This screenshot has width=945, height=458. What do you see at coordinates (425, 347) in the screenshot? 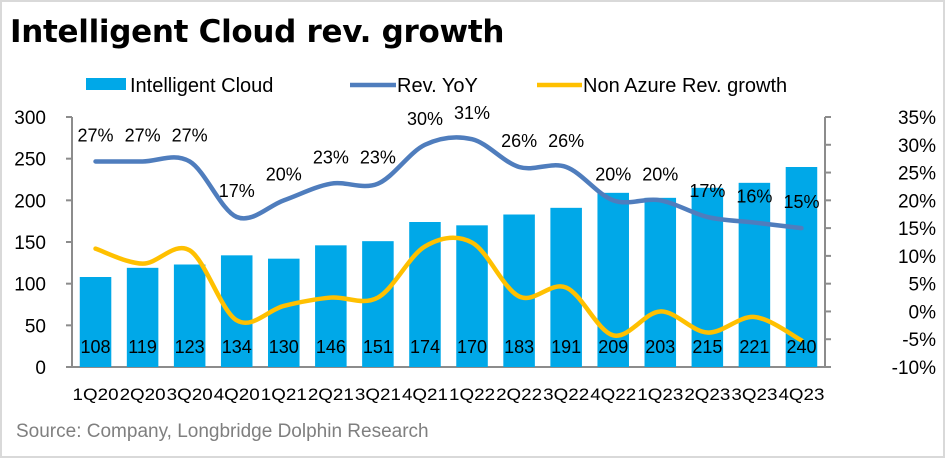
I see `bar-value-label: 174` at bounding box center [425, 347].